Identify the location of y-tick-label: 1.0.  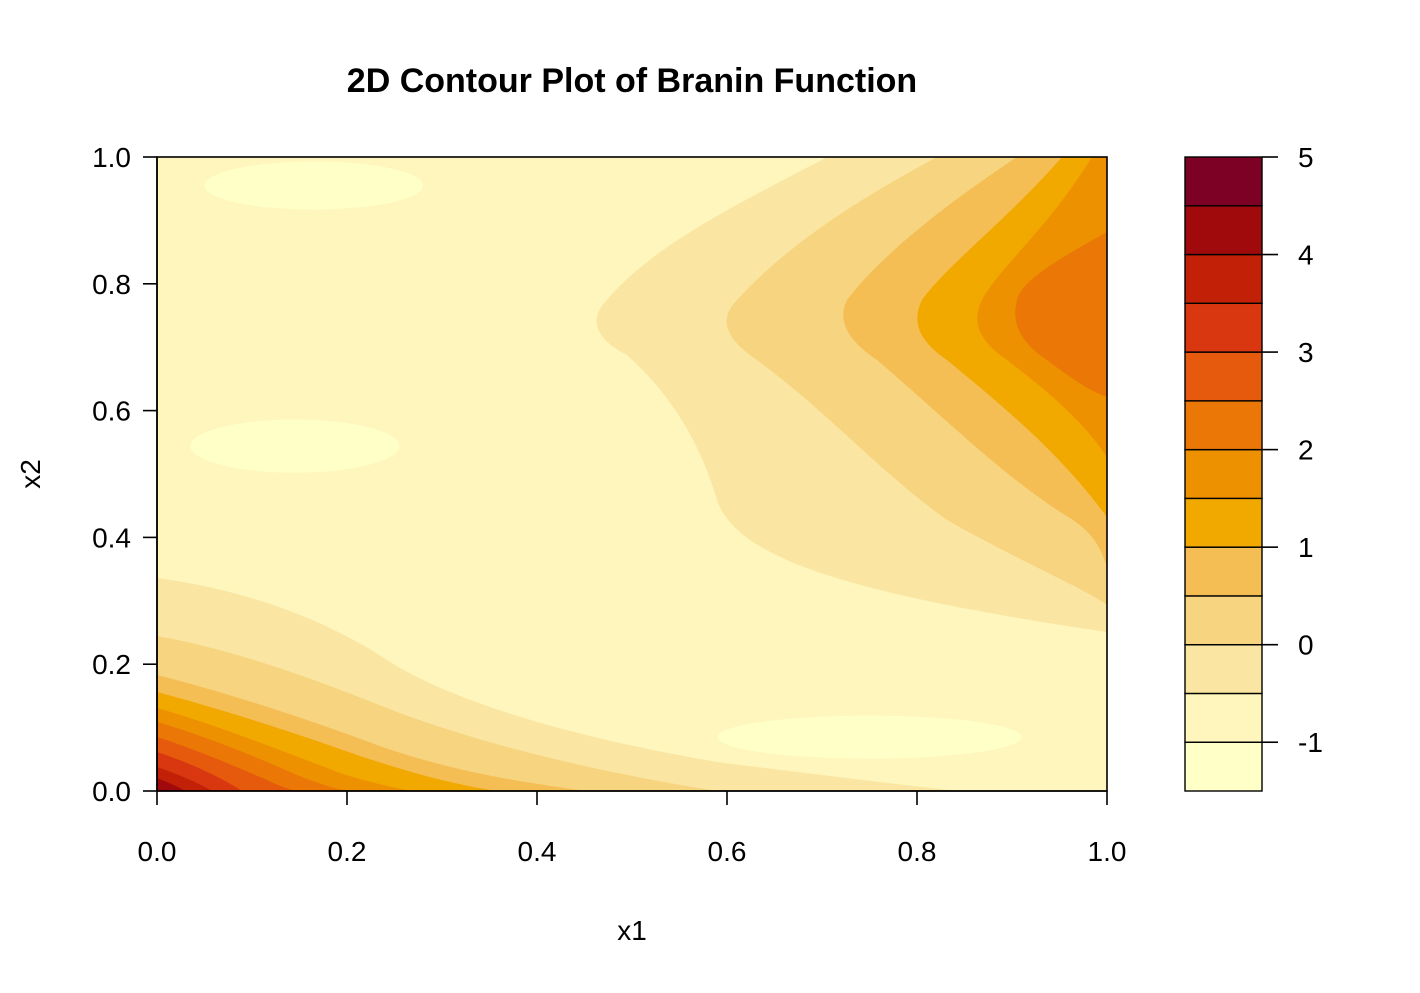
(111, 157).